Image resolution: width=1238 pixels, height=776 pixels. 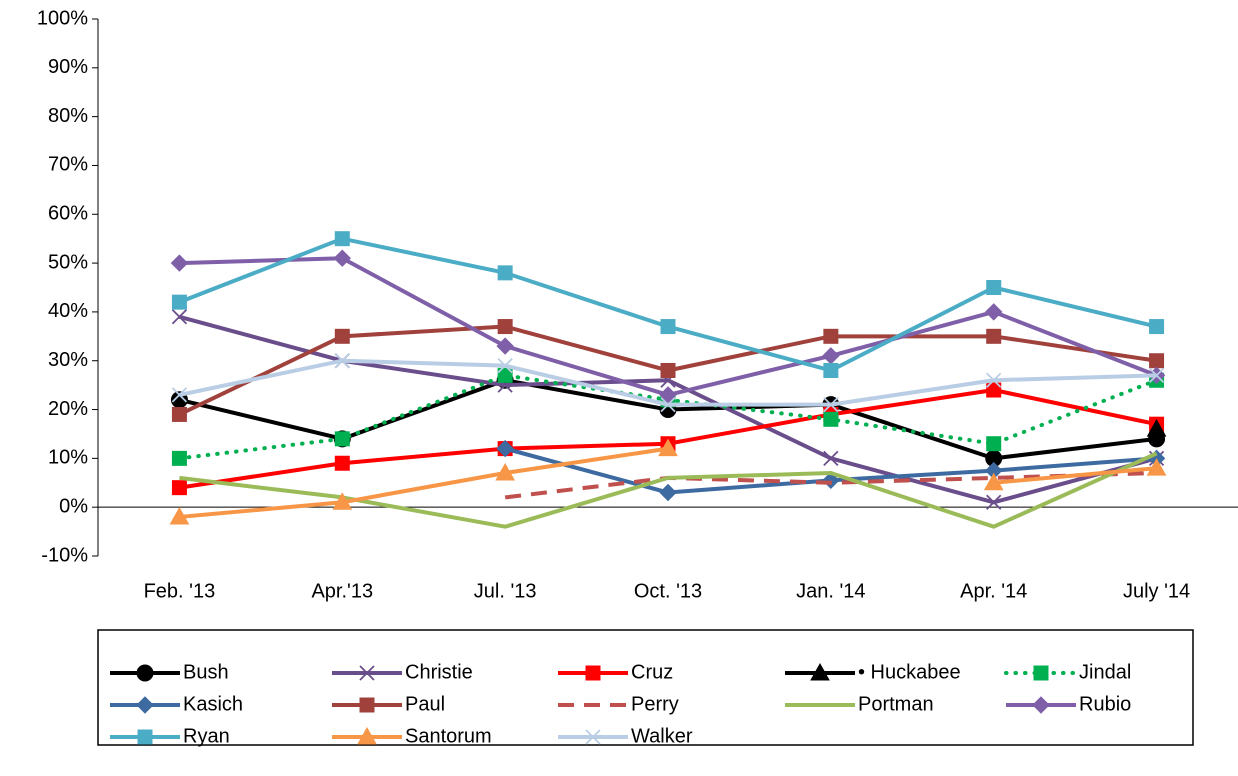 What do you see at coordinates (448, 736) in the screenshot?
I see `legend-label: Santorum` at bounding box center [448, 736].